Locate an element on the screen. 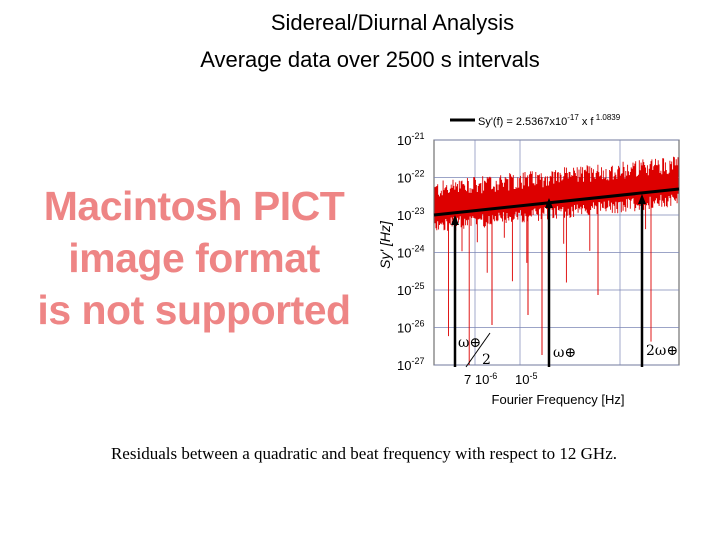  annotation-half-omega: ω⊕ is located at coordinates (469, 343).